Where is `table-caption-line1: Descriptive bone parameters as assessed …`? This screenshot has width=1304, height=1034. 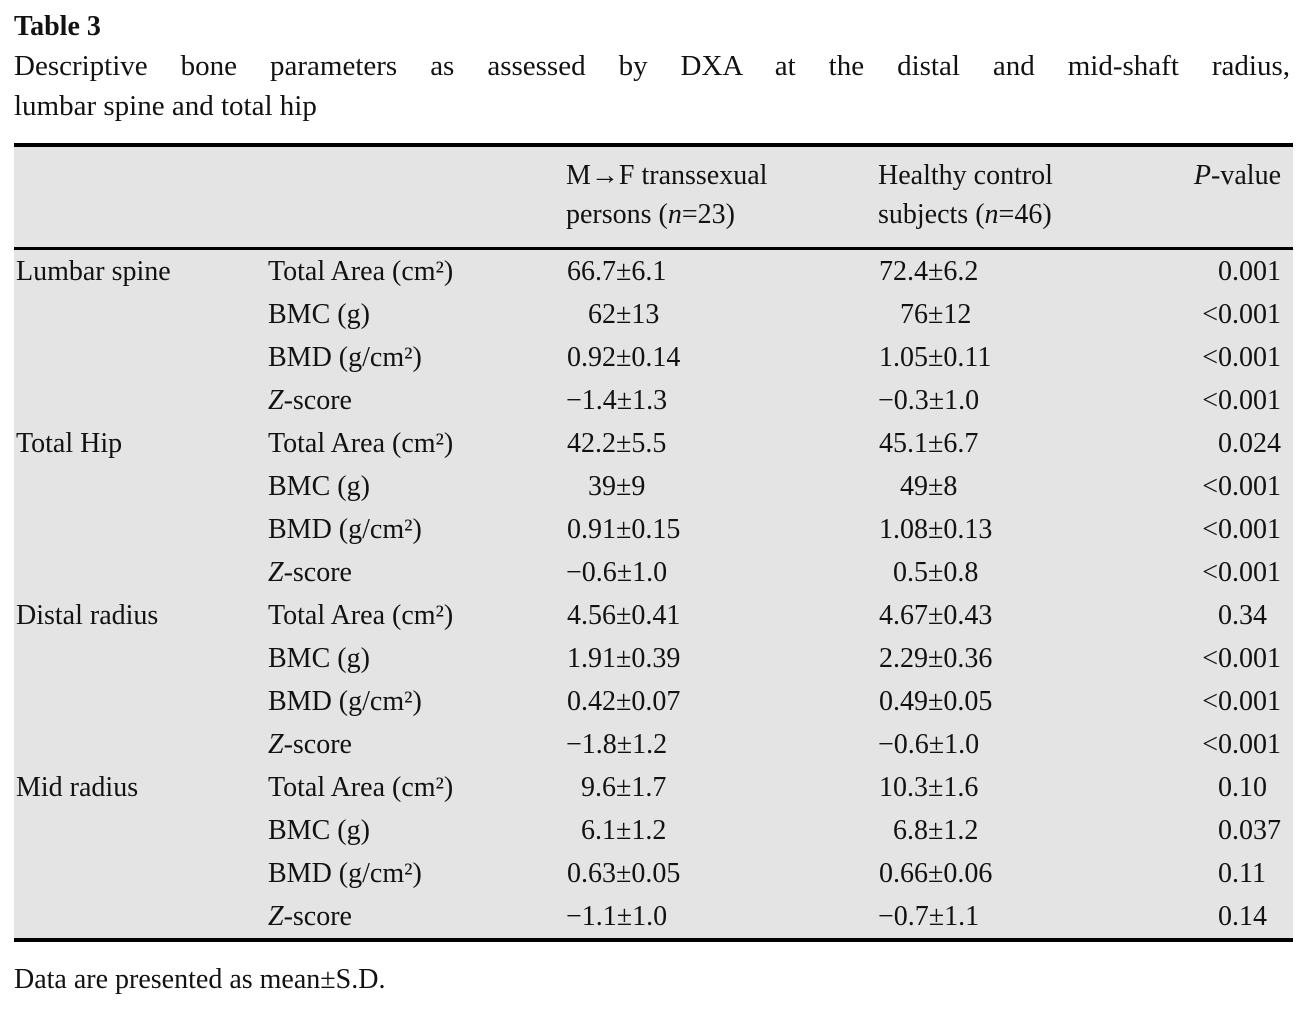 table-caption-line1: Descriptive bone parameters as assessed … is located at coordinates (652, 66).